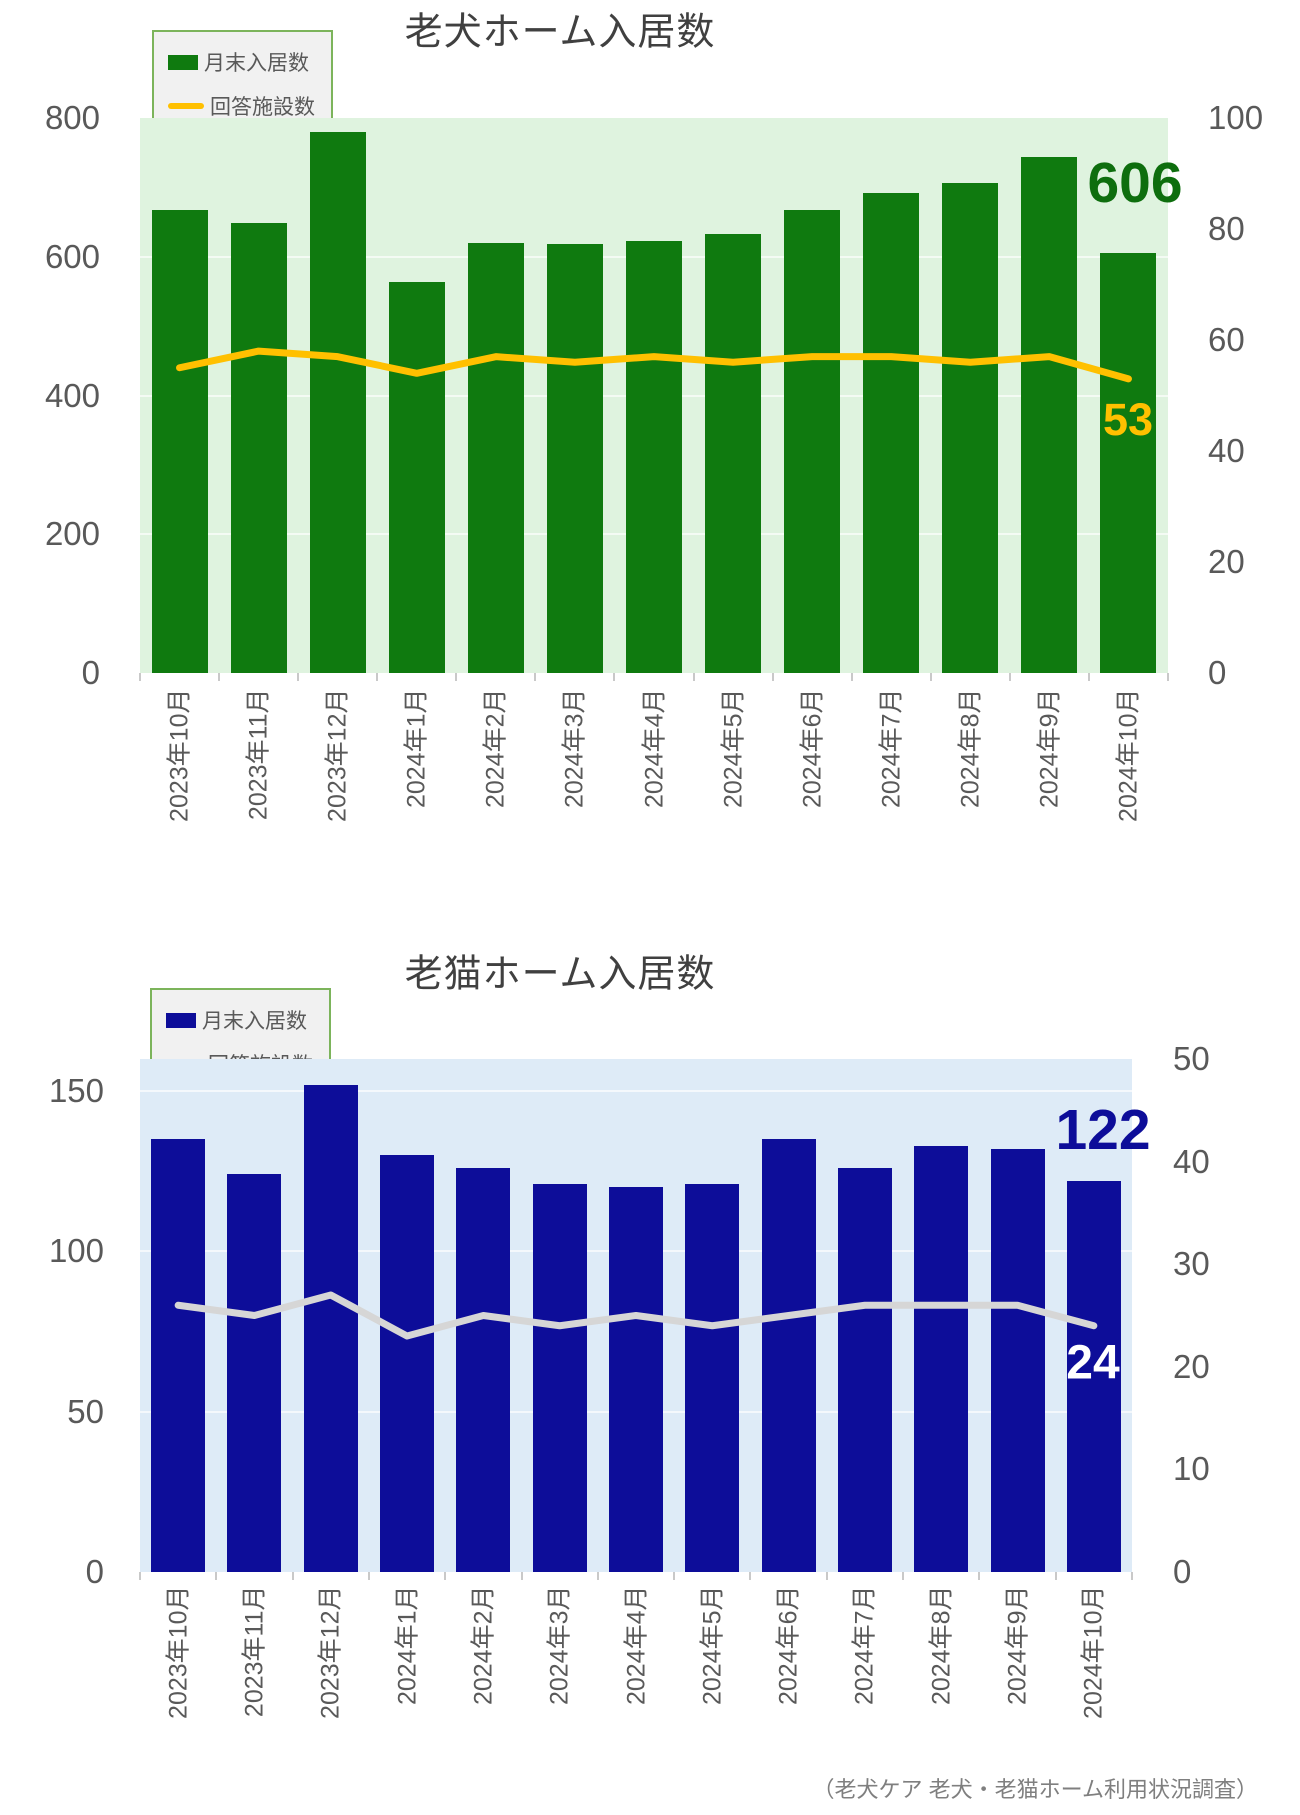 This screenshot has height=1815, width=1300. I want to click on x-axis-label-2024年9月: 2024年9月, so click(1017, 1645).